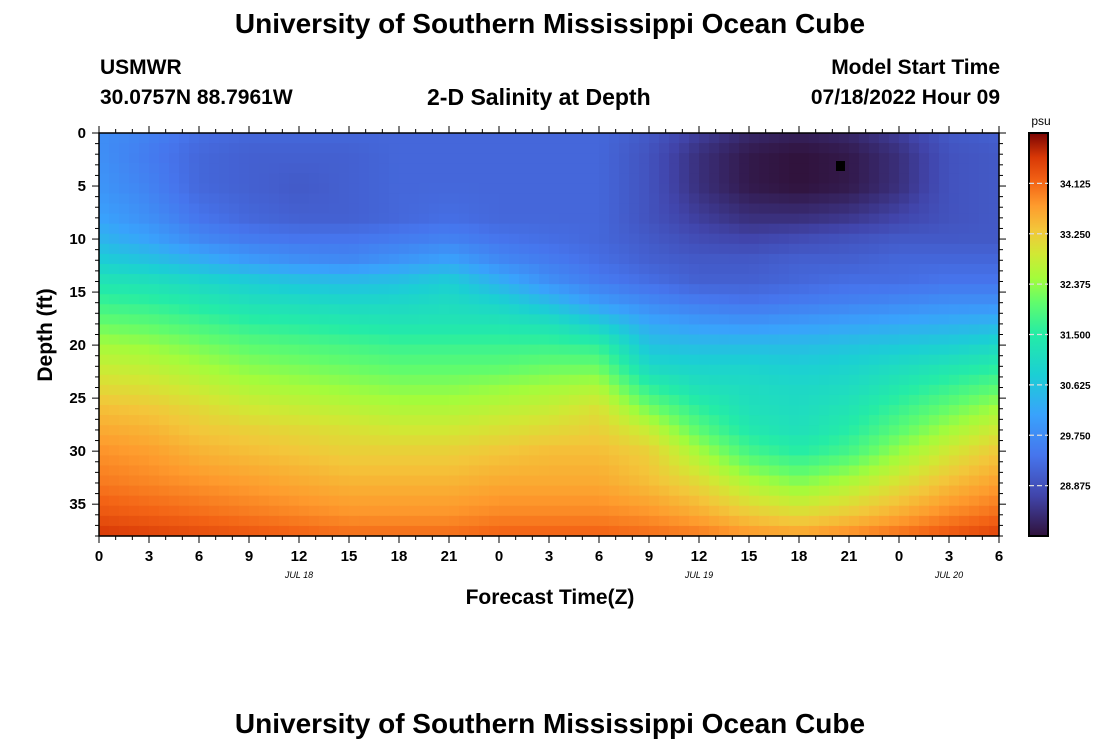 The image size is (1100, 750). Describe the element at coordinates (905, 97) in the screenshot. I see `model-start-time: 07/18/2022 Hour 09` at that location.